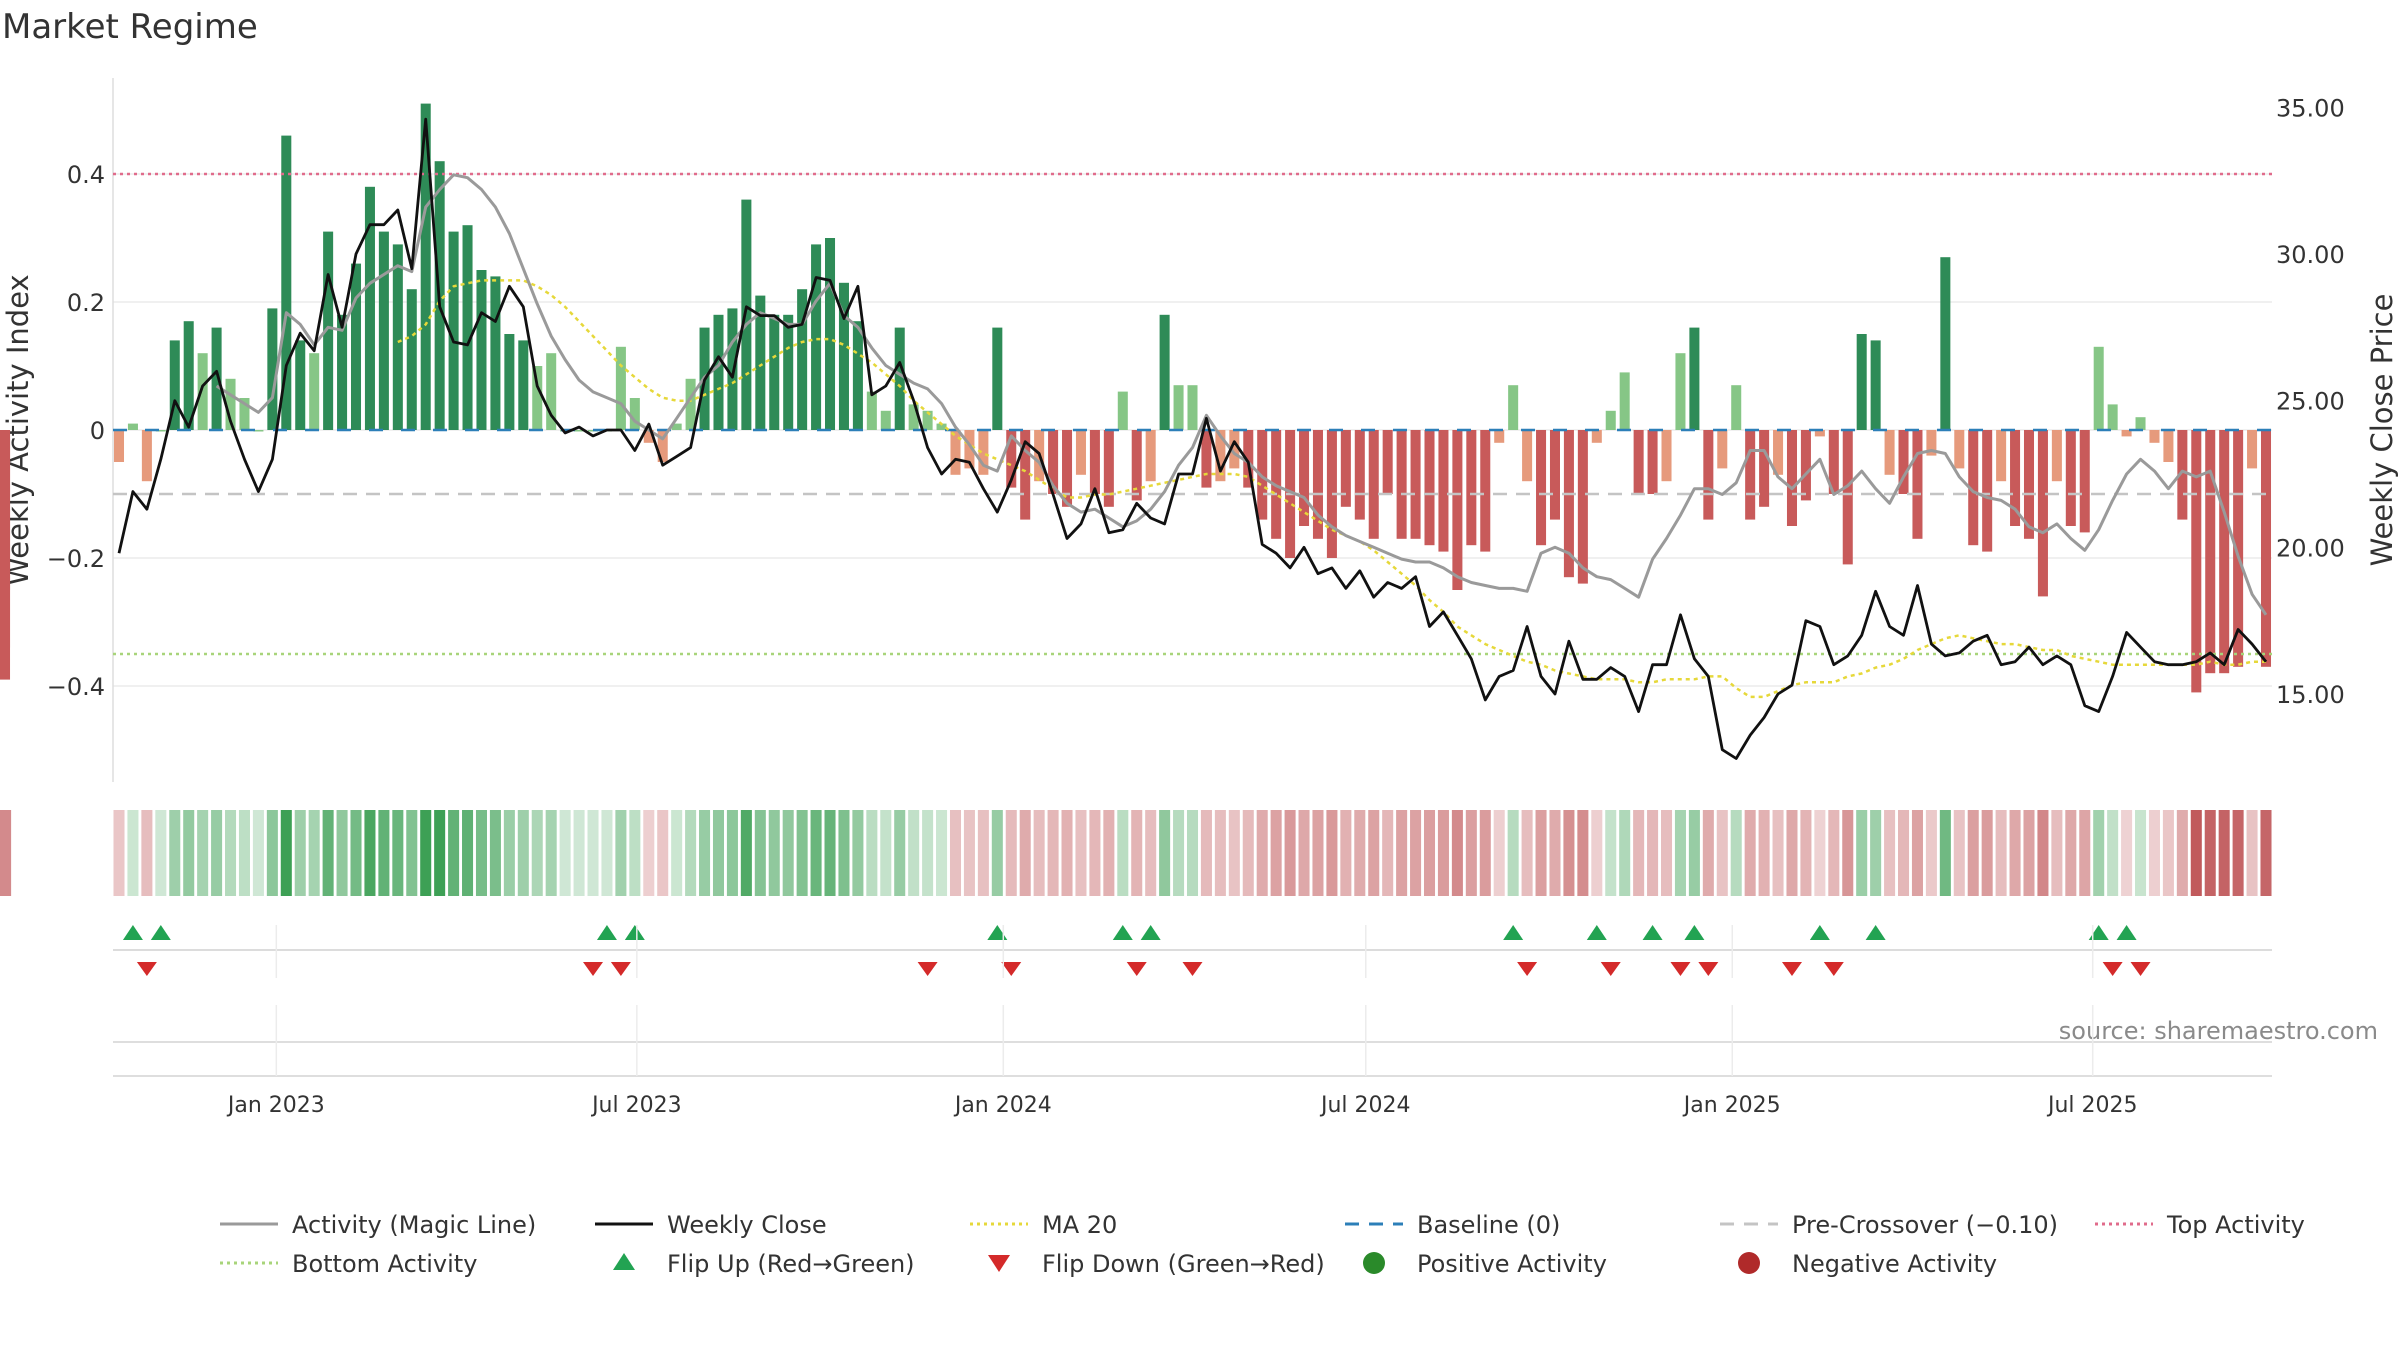 The width and height of the screenshot is (2400, 1350). I want to click on y2-tick-label: 35.00, so click(2310, 108).